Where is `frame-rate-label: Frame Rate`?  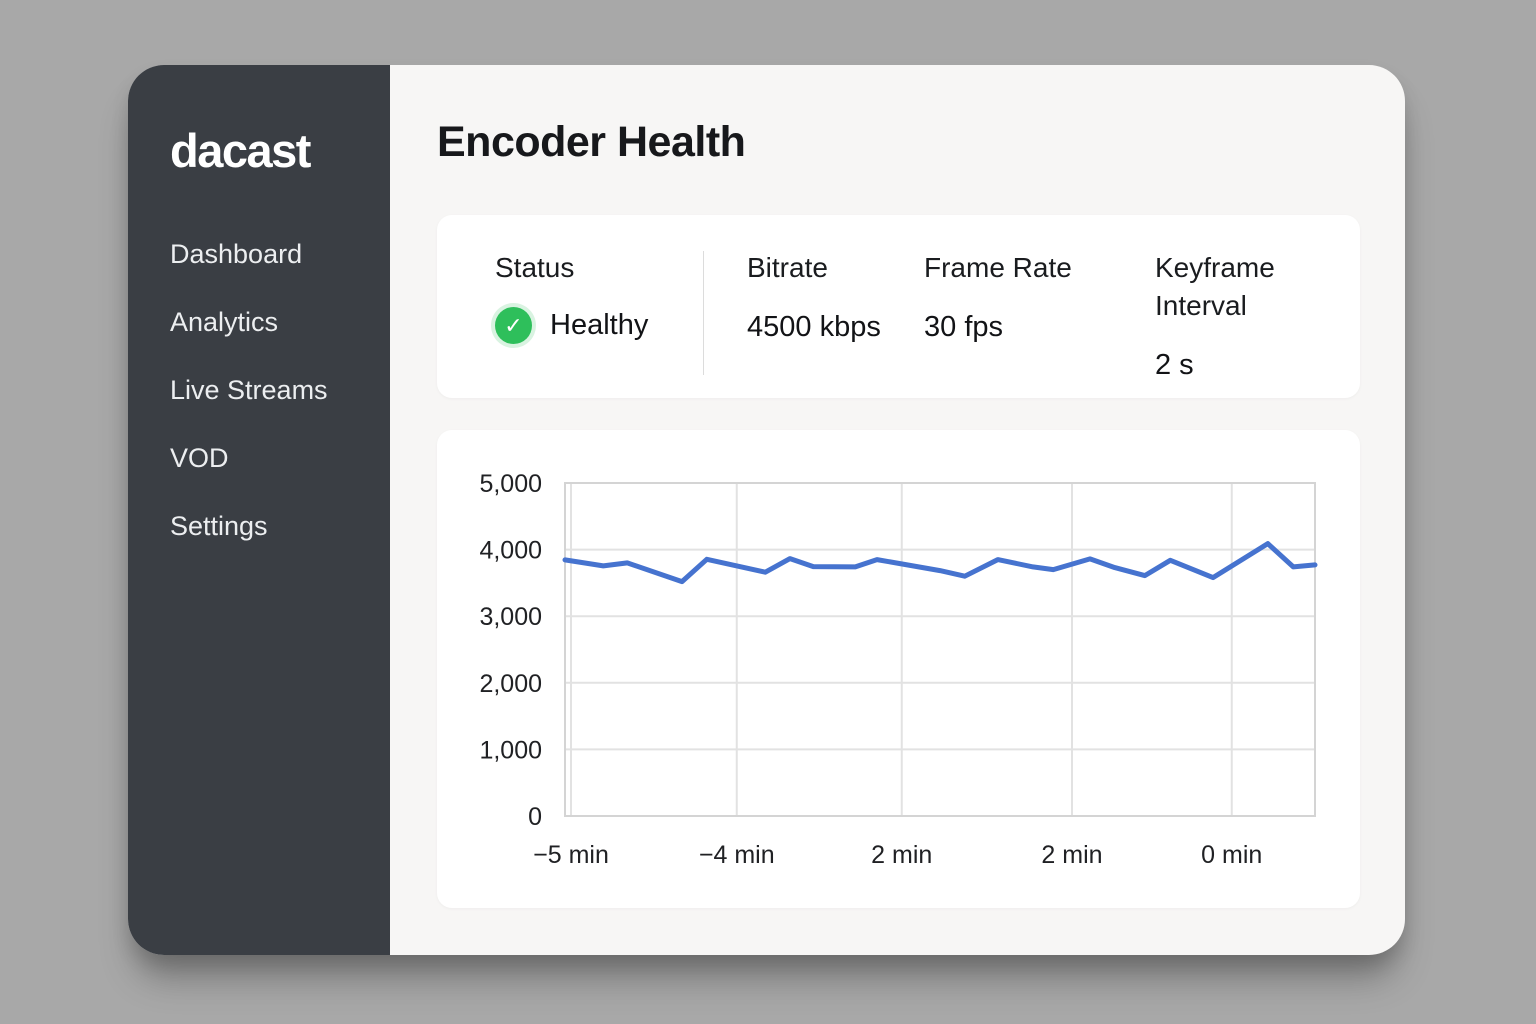 frame-rate-label: Frame Rate is located at coordinates (998, 267).